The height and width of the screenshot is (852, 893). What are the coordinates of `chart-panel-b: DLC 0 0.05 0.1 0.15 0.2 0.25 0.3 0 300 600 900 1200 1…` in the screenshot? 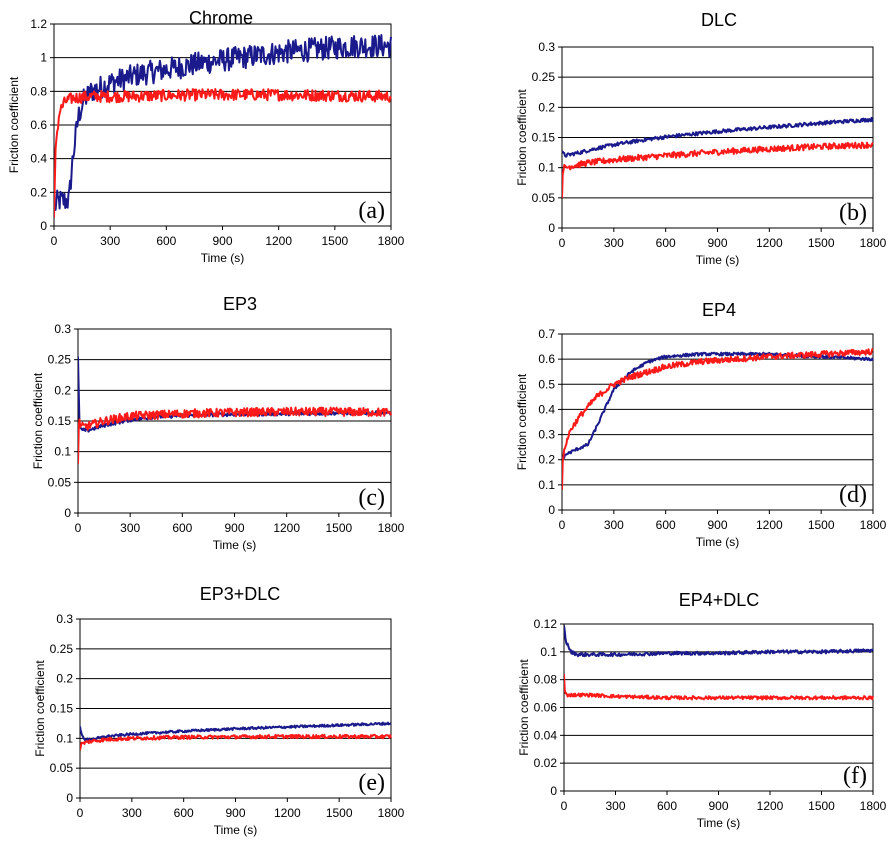 It's located at (701, 138).